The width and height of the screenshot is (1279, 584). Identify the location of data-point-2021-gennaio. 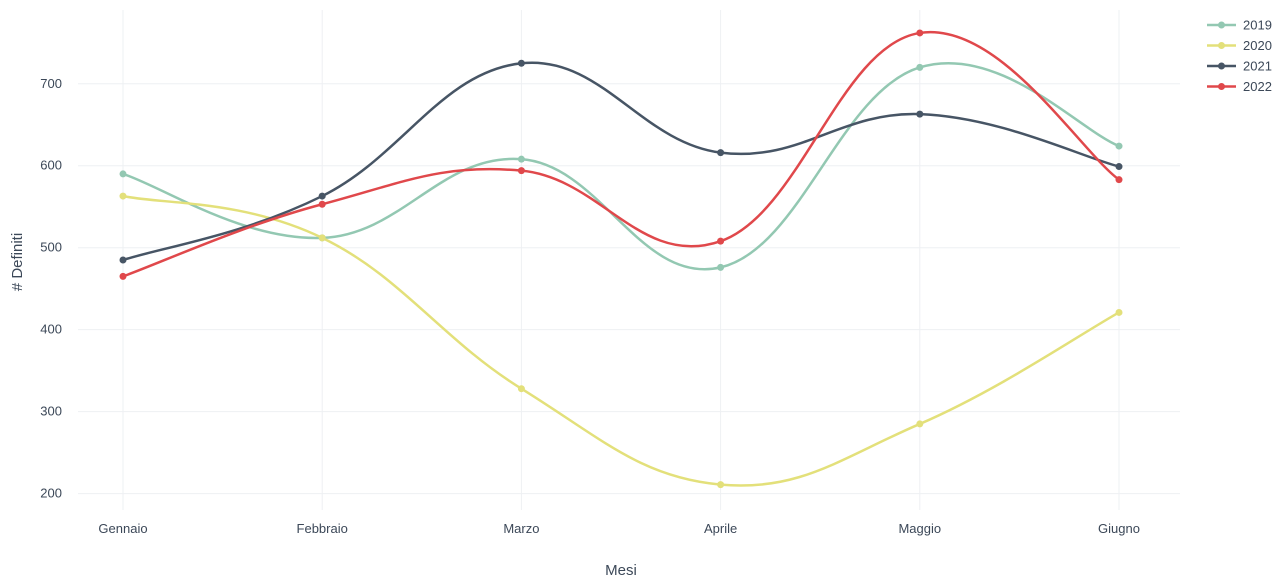
(123, 260).